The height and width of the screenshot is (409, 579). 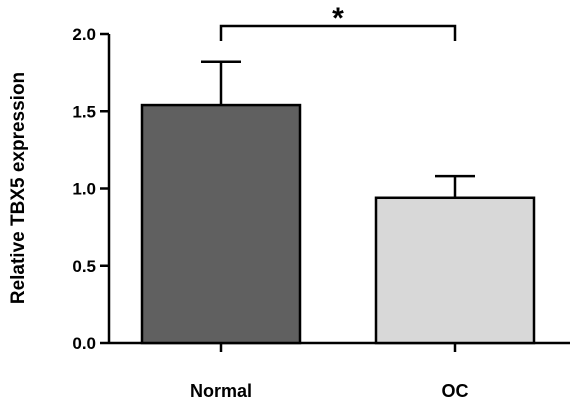 What do you see at coordinates (84, 111) in the screenshot?
I see `y-tick-label: 1.5` at bounding box center [84, 111].